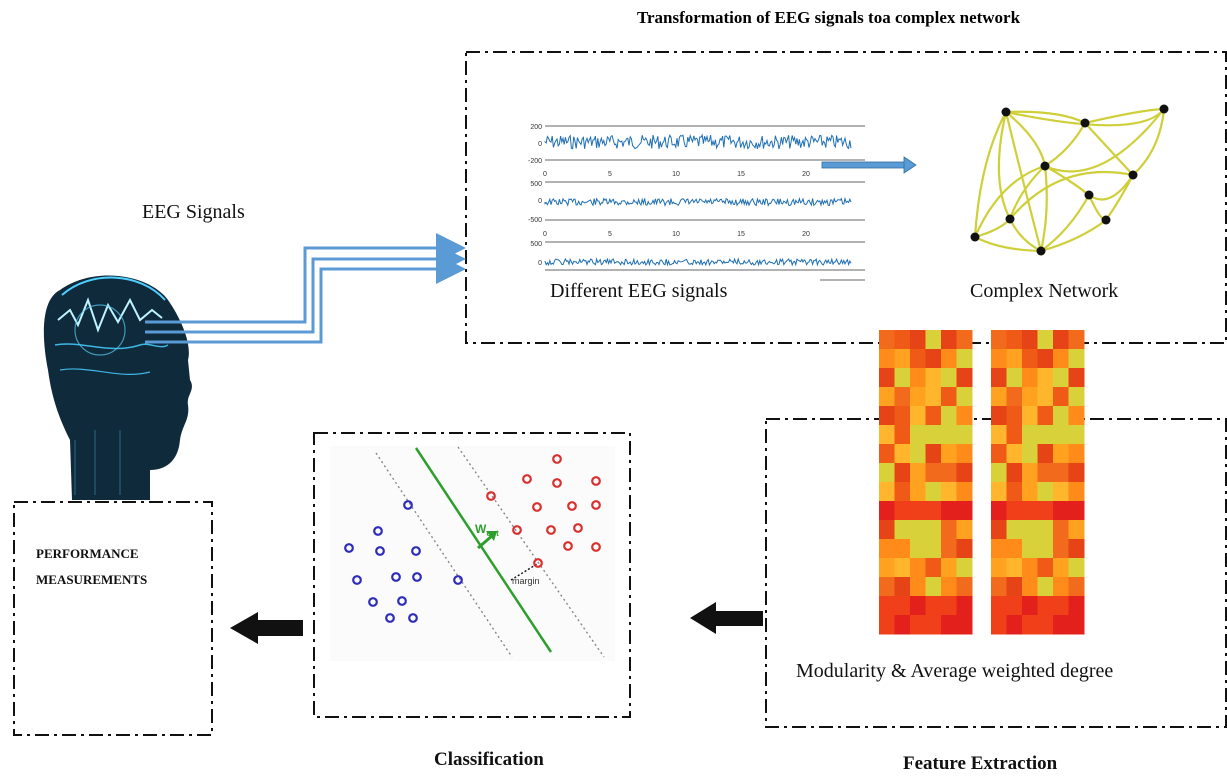 This screenshot has width=1227, height=776. Describe the element at coordinates (1038, 482) in the screenshot. I see `feature-heatmap-right` at that location.